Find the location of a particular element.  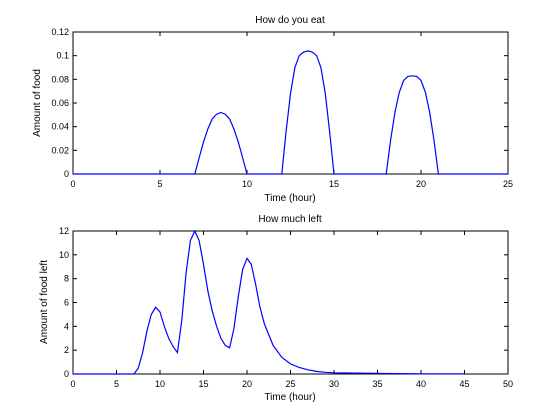

y-tick-label: 6 is located at coordinates (66, 303).